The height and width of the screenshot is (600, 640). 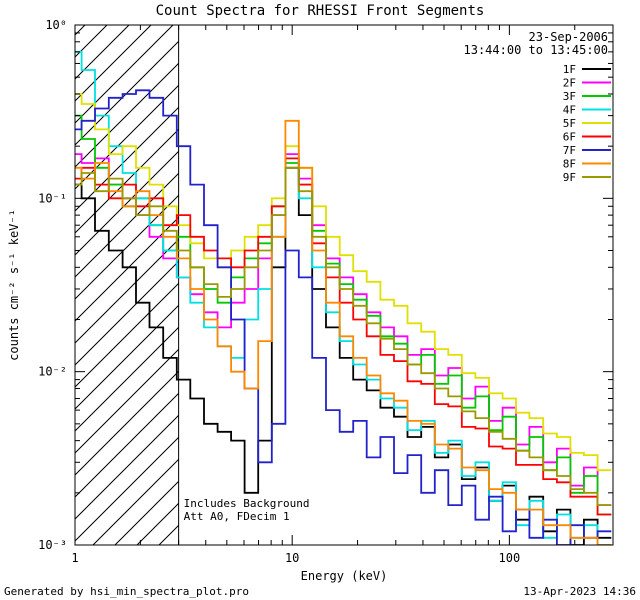 I want to click on x-tick-label: 100, so click(x=510, y=558).